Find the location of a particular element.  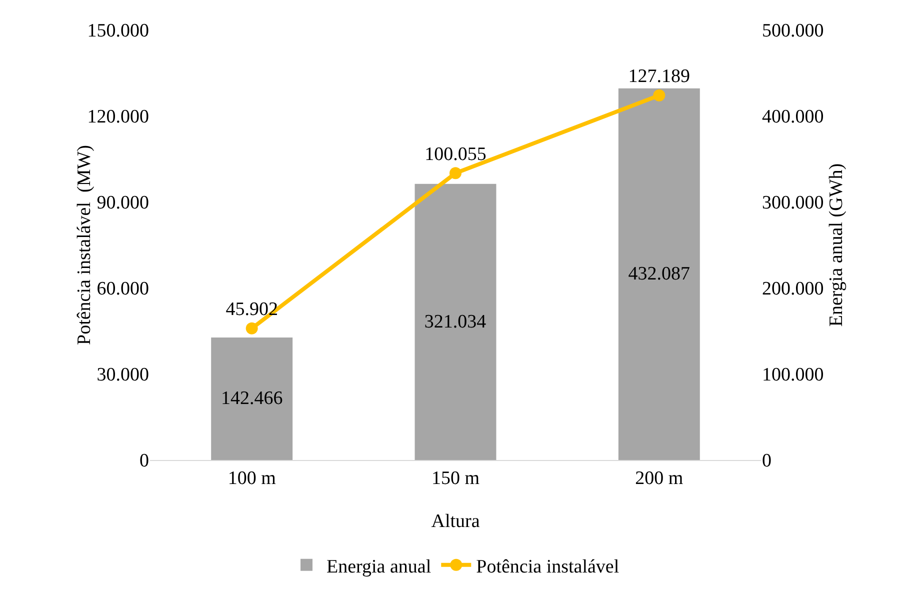

y-tick-label: 120.000 is located at coordinates (118, 117).